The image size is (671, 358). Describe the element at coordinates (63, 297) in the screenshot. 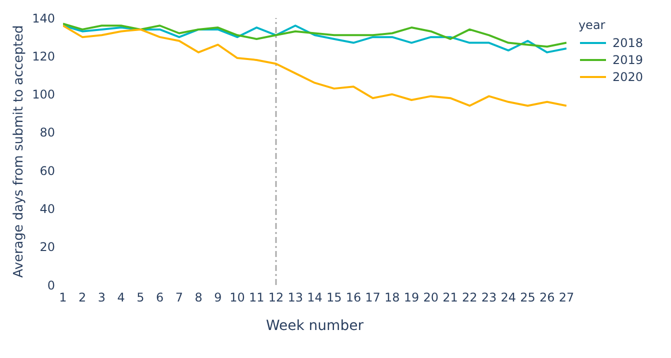

I see `x-tick-label: 1` at that location.